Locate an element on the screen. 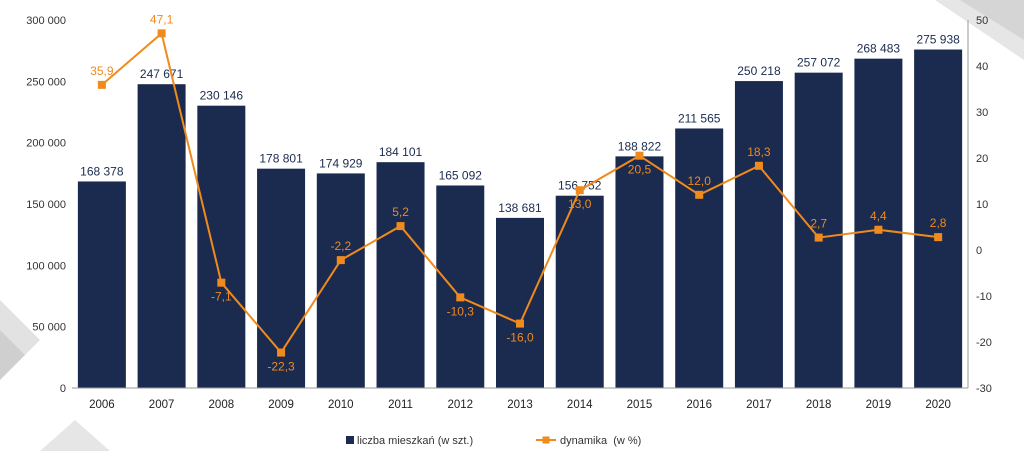  category-label: 2009 is located at coordinates (281, 405).